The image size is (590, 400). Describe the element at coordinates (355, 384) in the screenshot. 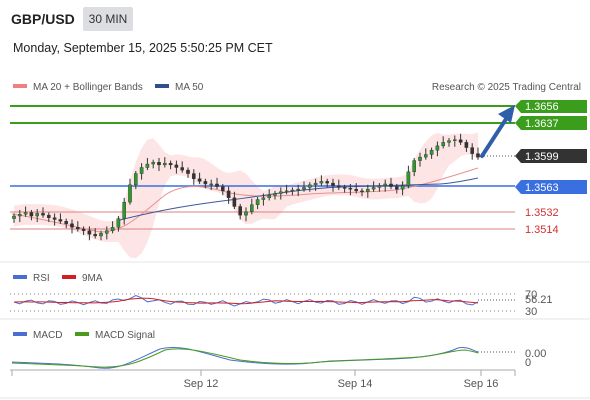

I see `x-label-sep14: Sep 14` at that location.